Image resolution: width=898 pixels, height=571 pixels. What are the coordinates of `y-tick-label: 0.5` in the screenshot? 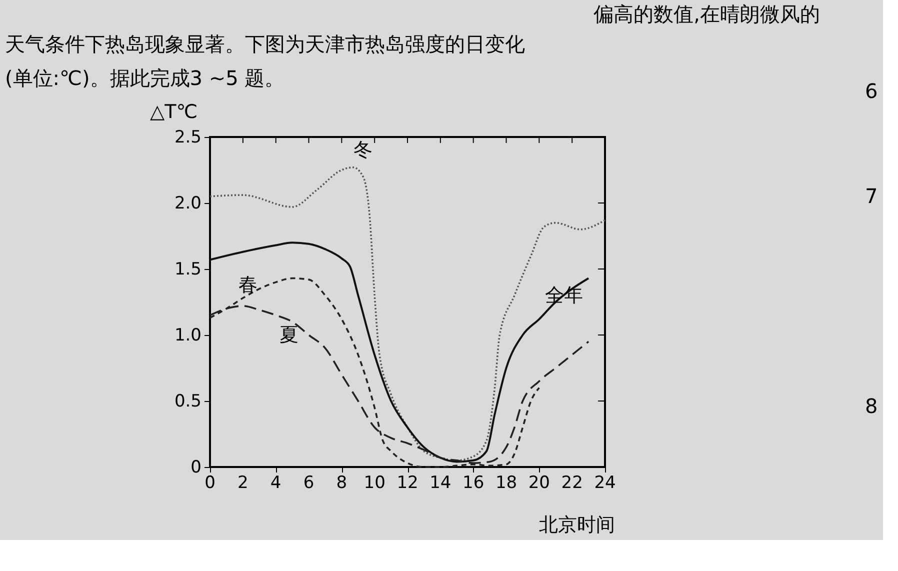 It's located at (188, 402).